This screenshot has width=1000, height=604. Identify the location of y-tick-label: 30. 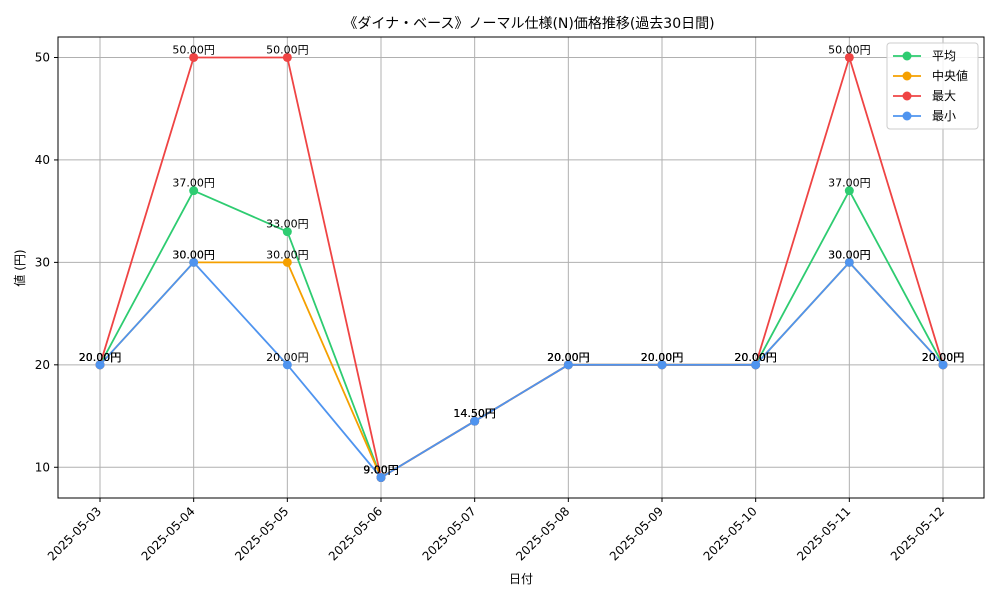
(42, 262).